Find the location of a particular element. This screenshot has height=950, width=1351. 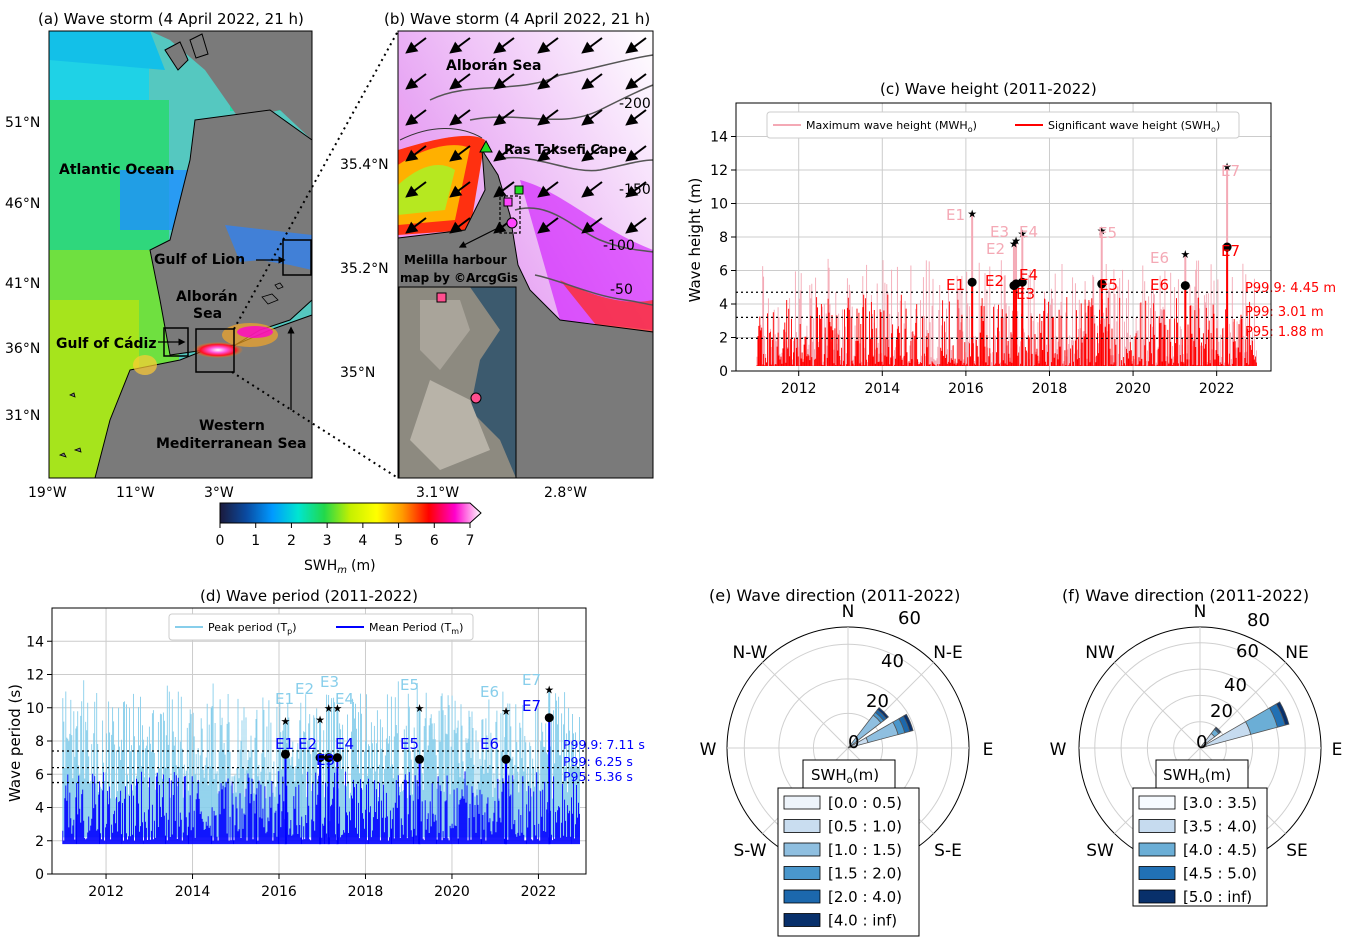

label-gulf-of-cadiz: Gulf of Cádiz is located at coordinates (106, 344).